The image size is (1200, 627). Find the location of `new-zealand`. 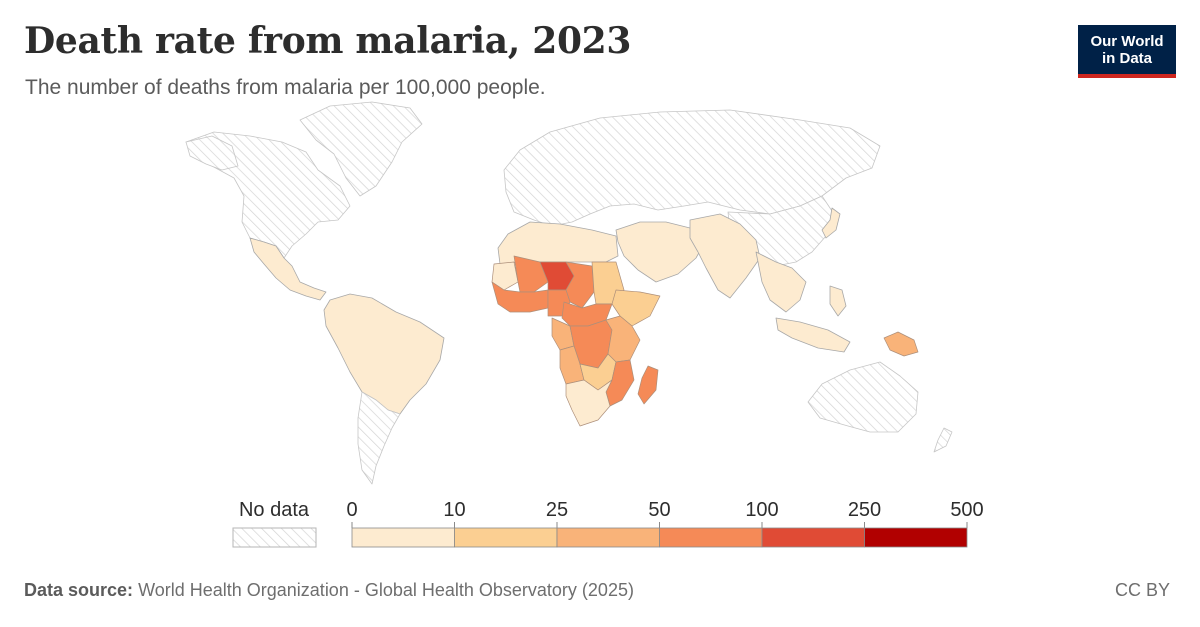

new-zealand is located at coordinates (943, 440).